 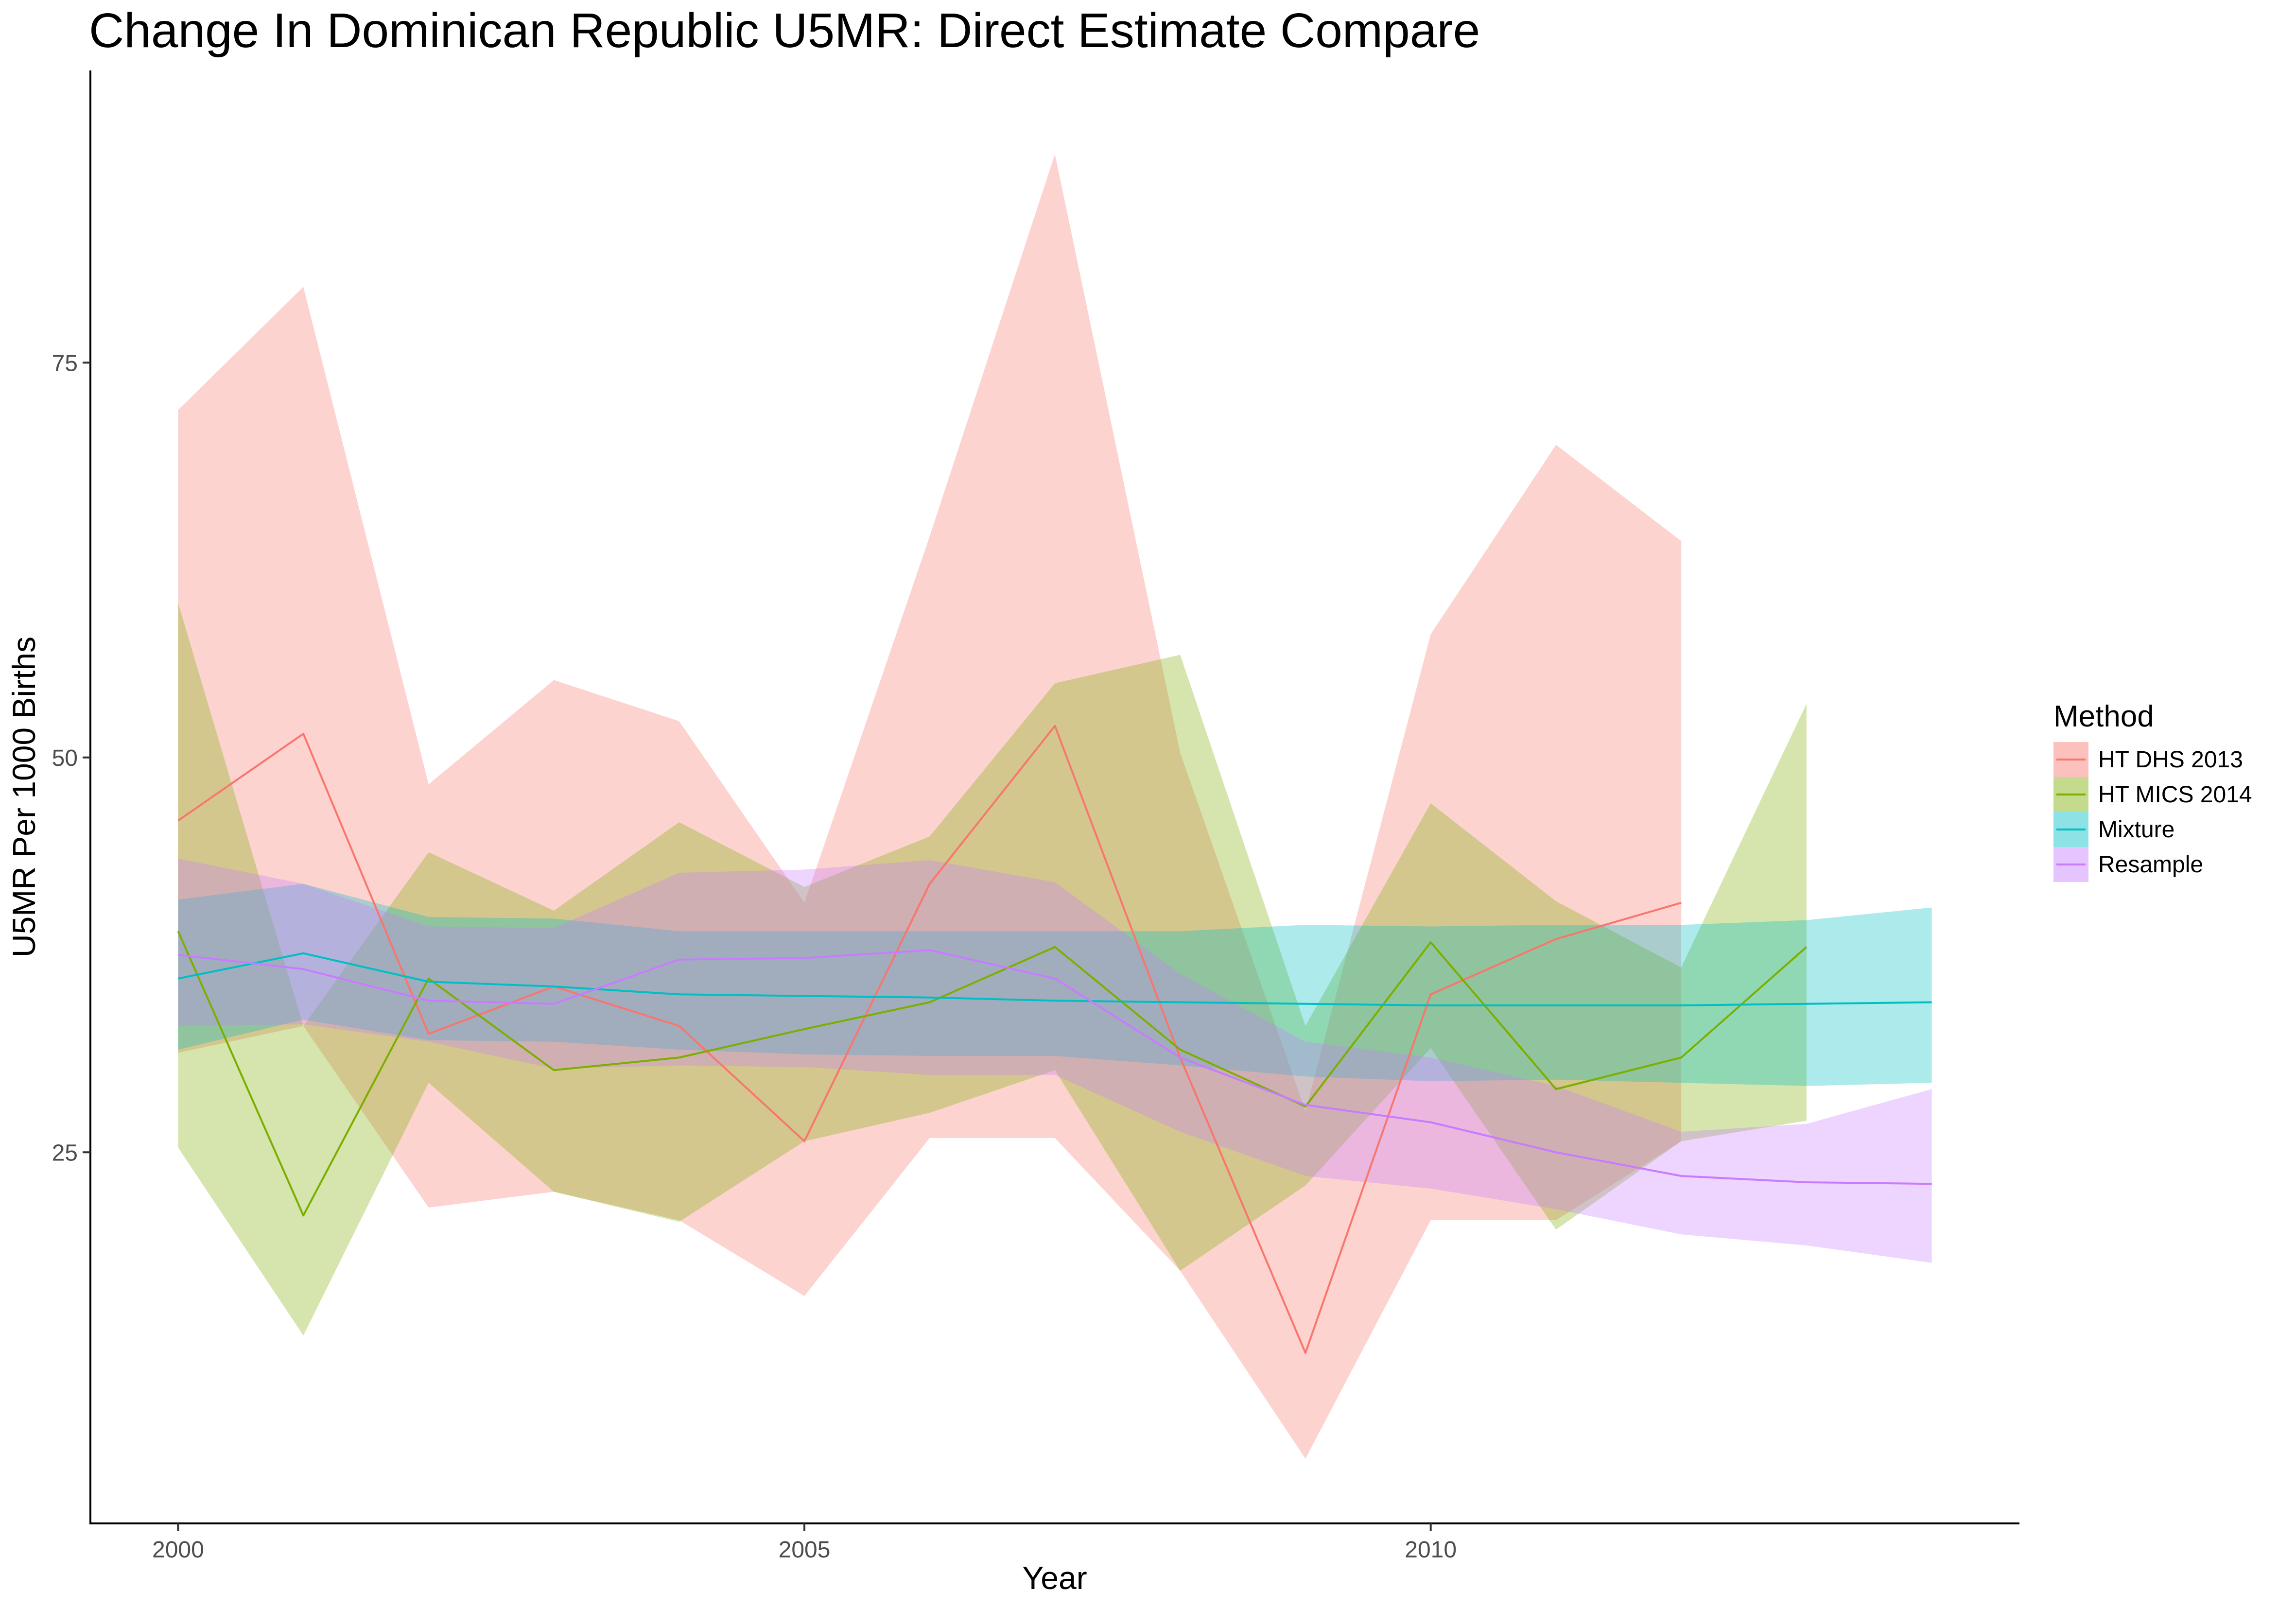 I want to click on legend-label: HT DHS 2013, so click(x=2170, y=759).